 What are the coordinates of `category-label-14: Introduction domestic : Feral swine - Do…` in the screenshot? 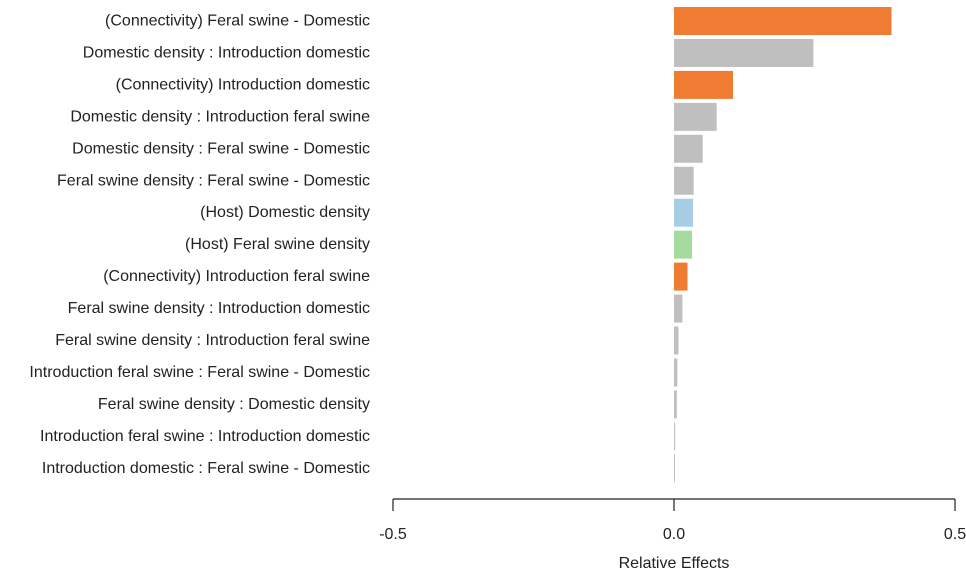 It's located at (206, 468).